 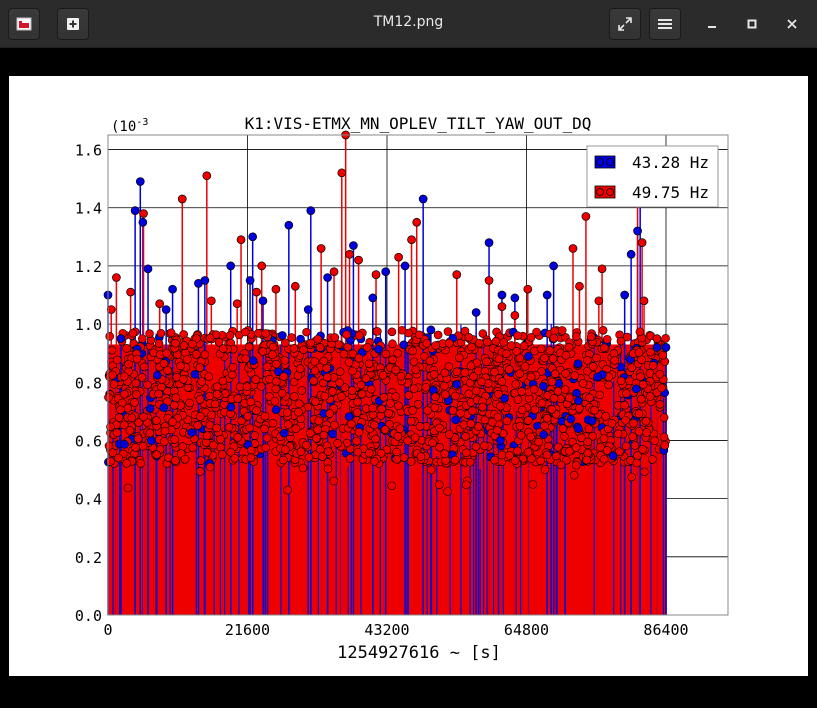 I want to click on y-tick-label: 0.6, so click(x=88, y=441).